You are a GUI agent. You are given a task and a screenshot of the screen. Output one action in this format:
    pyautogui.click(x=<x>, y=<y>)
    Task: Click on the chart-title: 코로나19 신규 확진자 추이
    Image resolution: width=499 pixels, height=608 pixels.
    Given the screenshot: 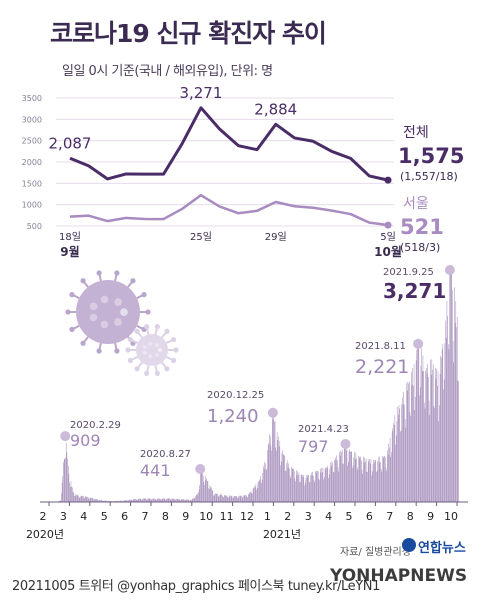 What is the action you would take?
    pyautogui.click(x=188, y=33)
    